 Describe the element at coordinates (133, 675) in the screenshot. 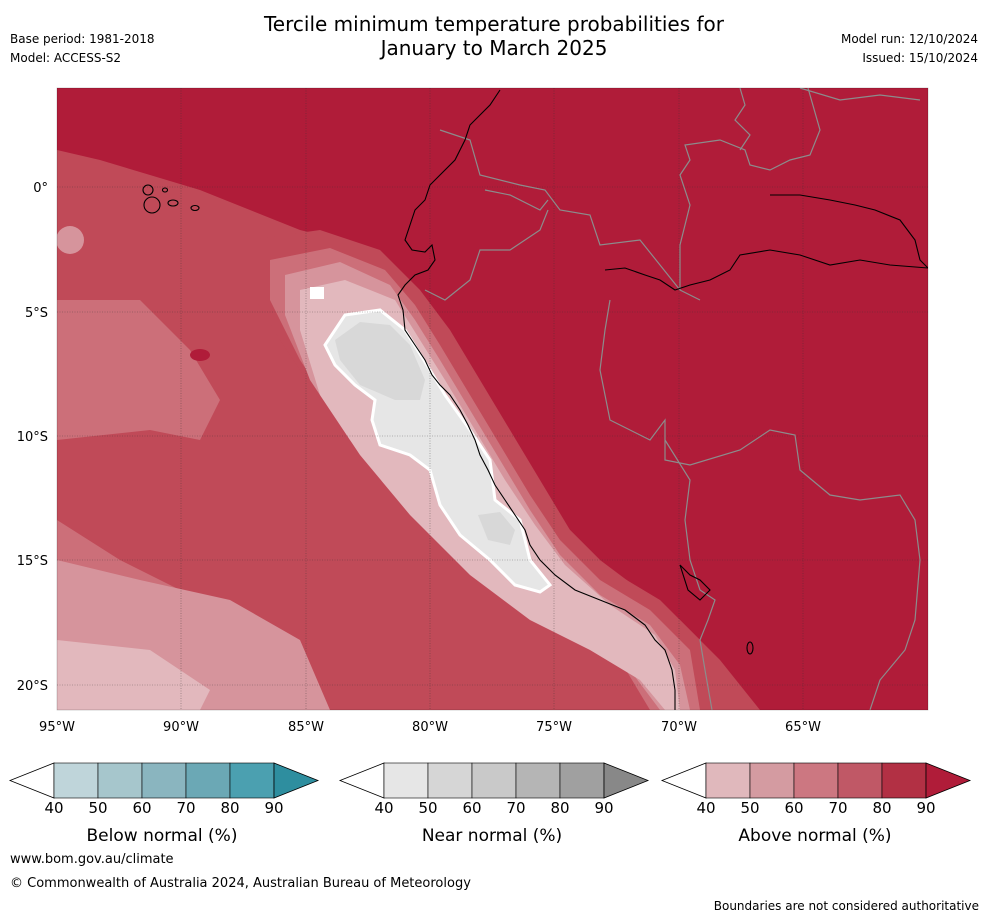

I see `region-above-50-sw` at that location.